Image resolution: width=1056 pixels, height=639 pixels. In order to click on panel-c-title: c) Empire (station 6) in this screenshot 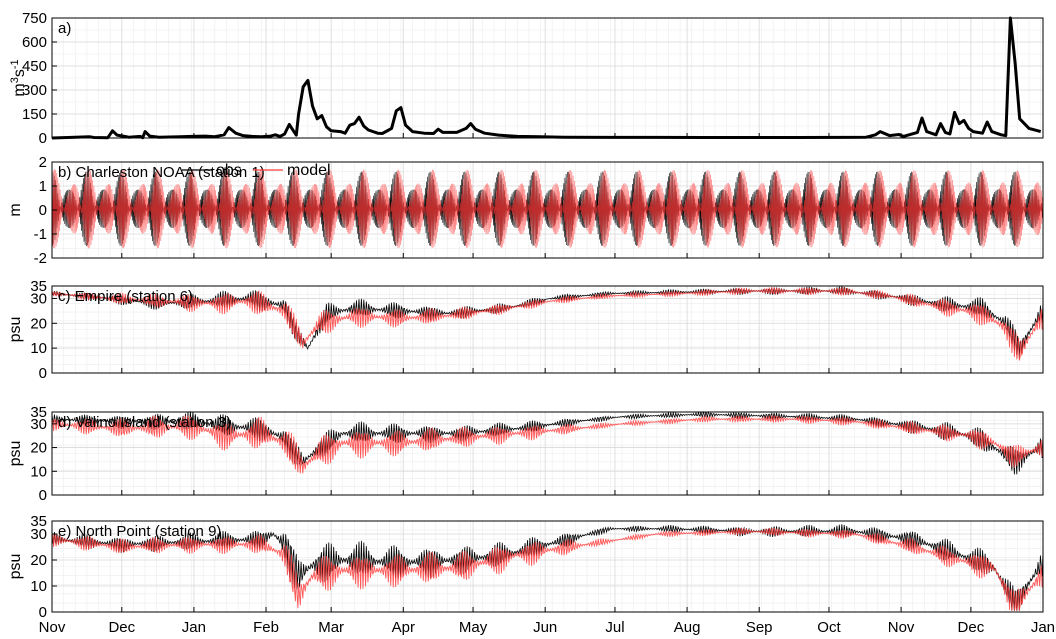, I will do `click(125, 296)`.